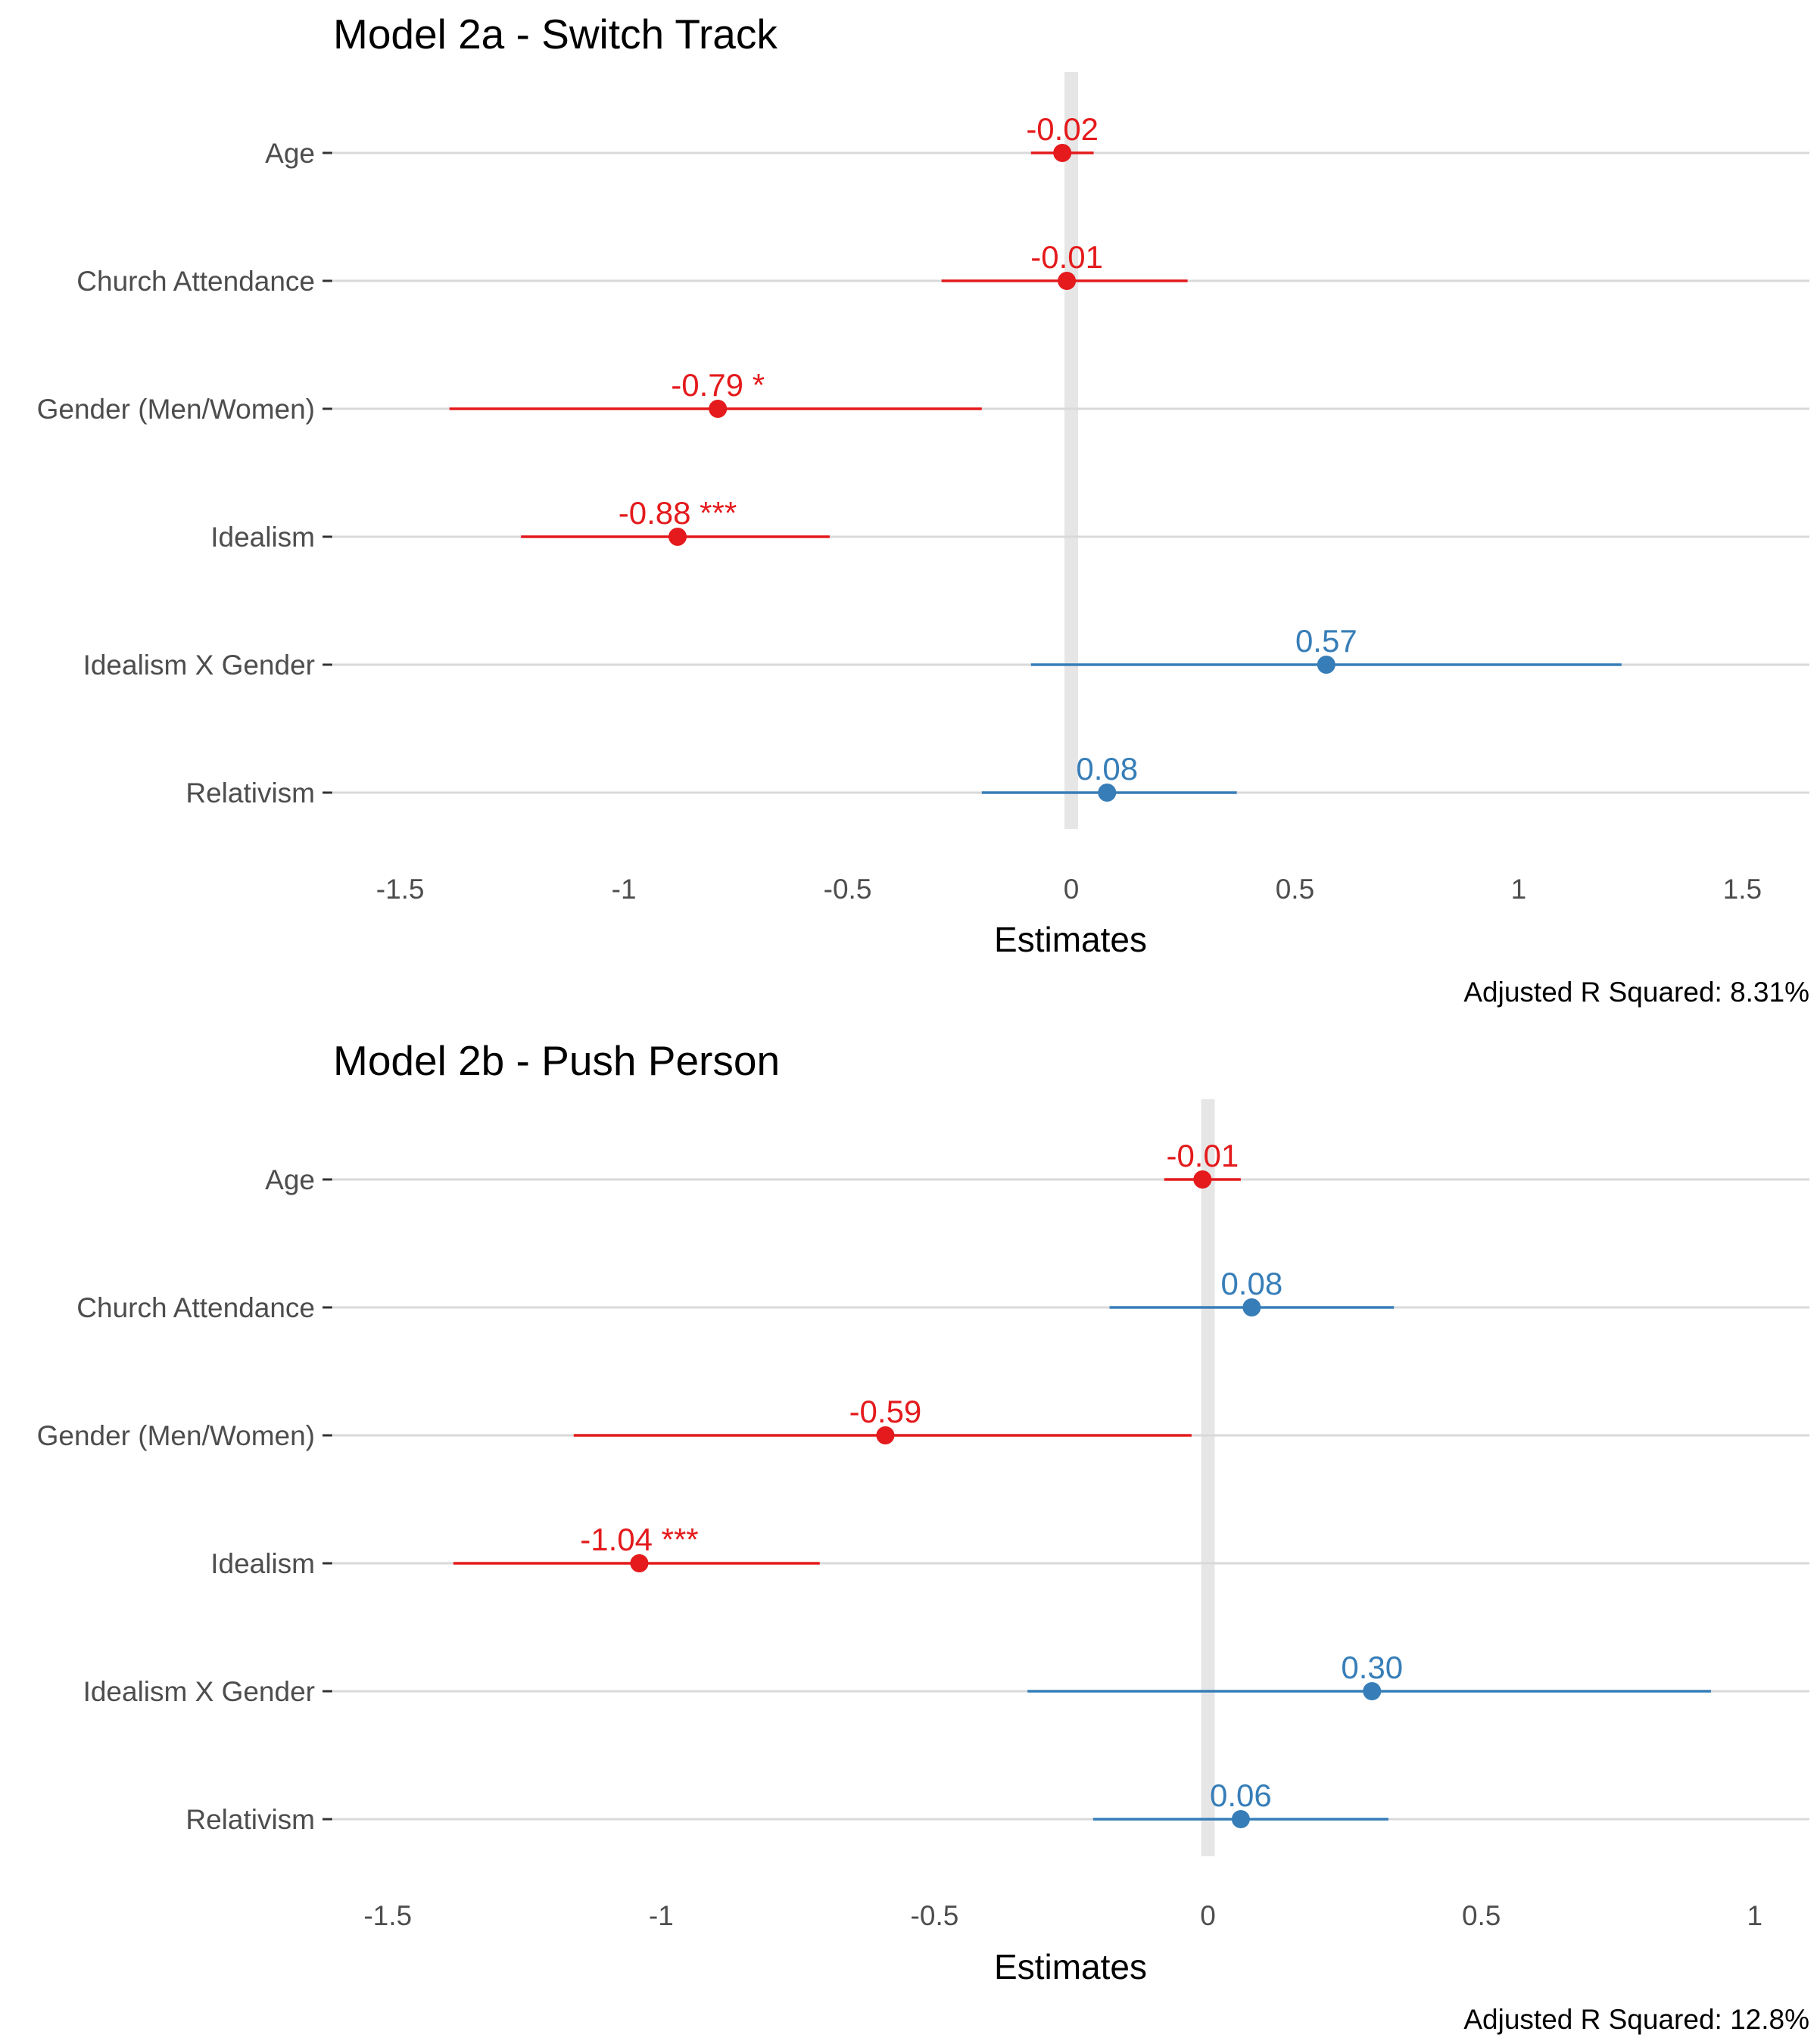 The height and width of the screenshot is (2044, 1817). I want to click on value-label: -1.04 ***, so click(639, 1539).